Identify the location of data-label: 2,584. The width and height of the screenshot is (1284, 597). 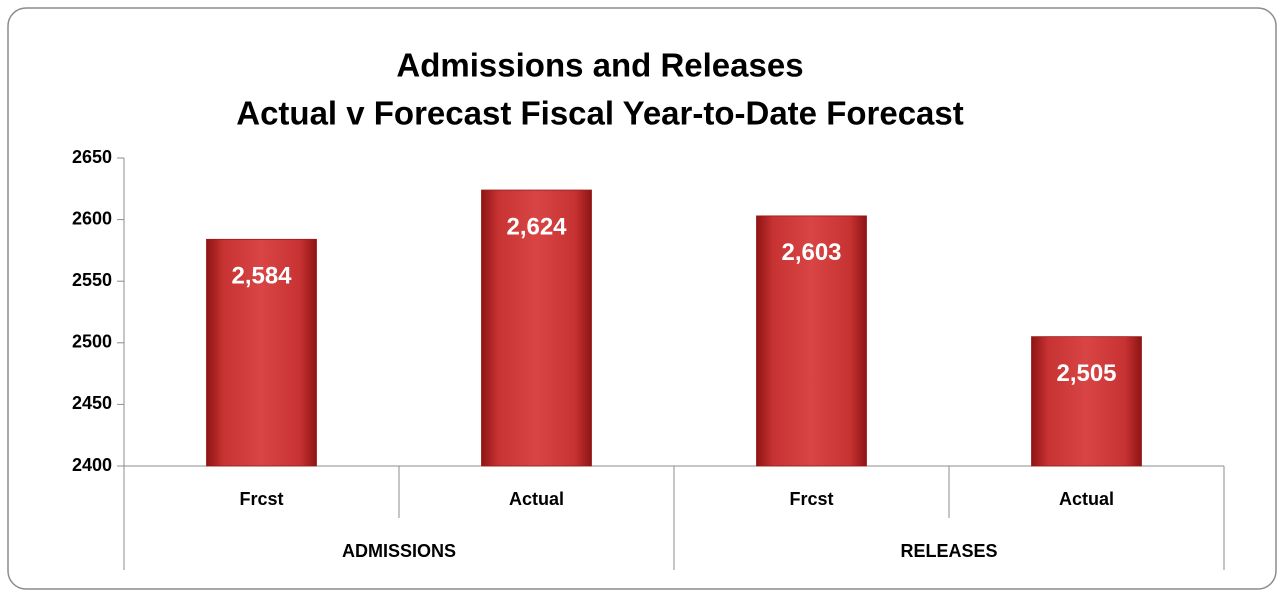
(261, 276).